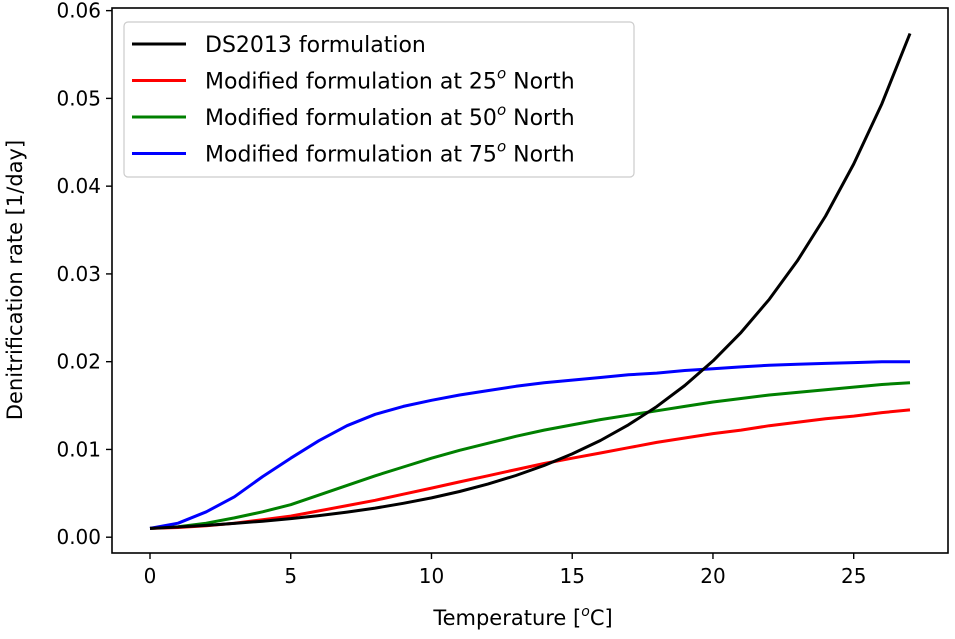 The height and width of the screenshot is (639, 955). I want to click on x-tick-label: 0, so click(150, 576).